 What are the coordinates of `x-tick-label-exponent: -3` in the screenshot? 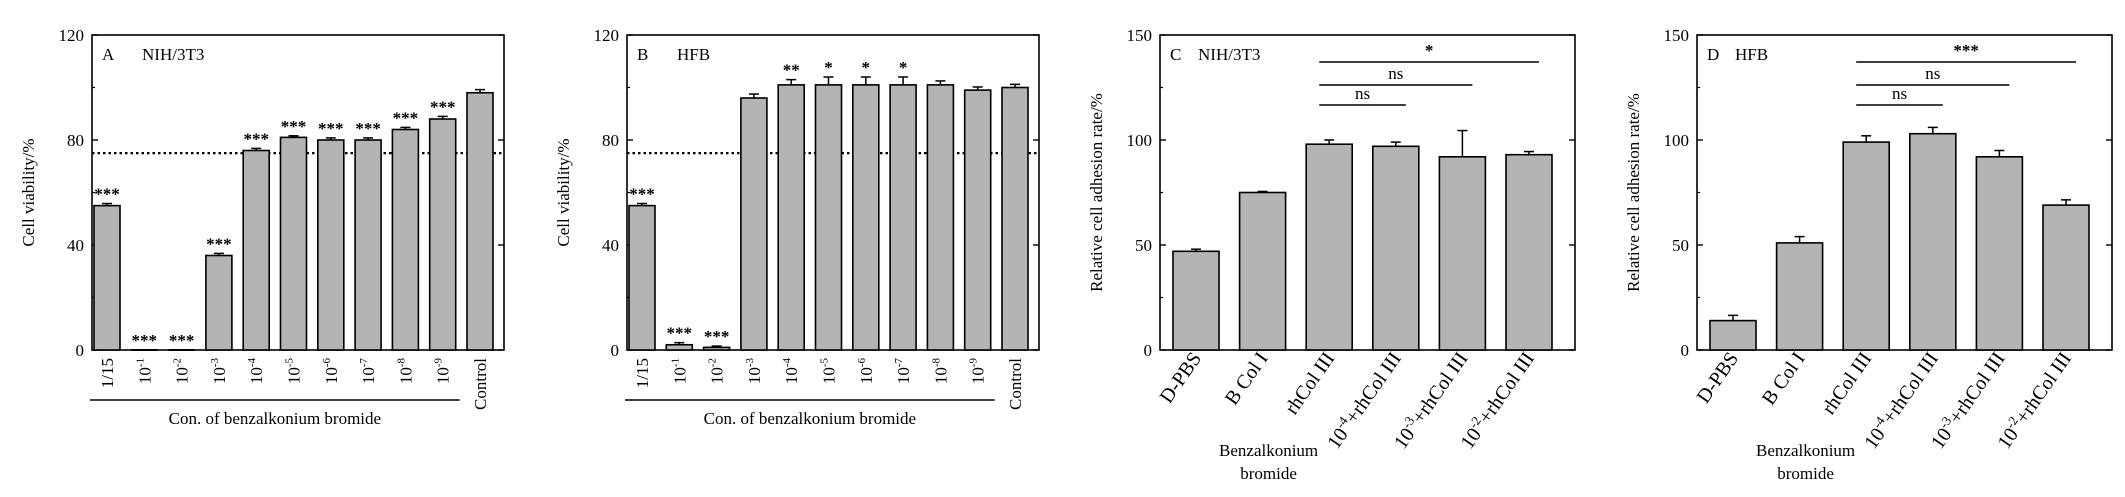 It's located at (750, 363).